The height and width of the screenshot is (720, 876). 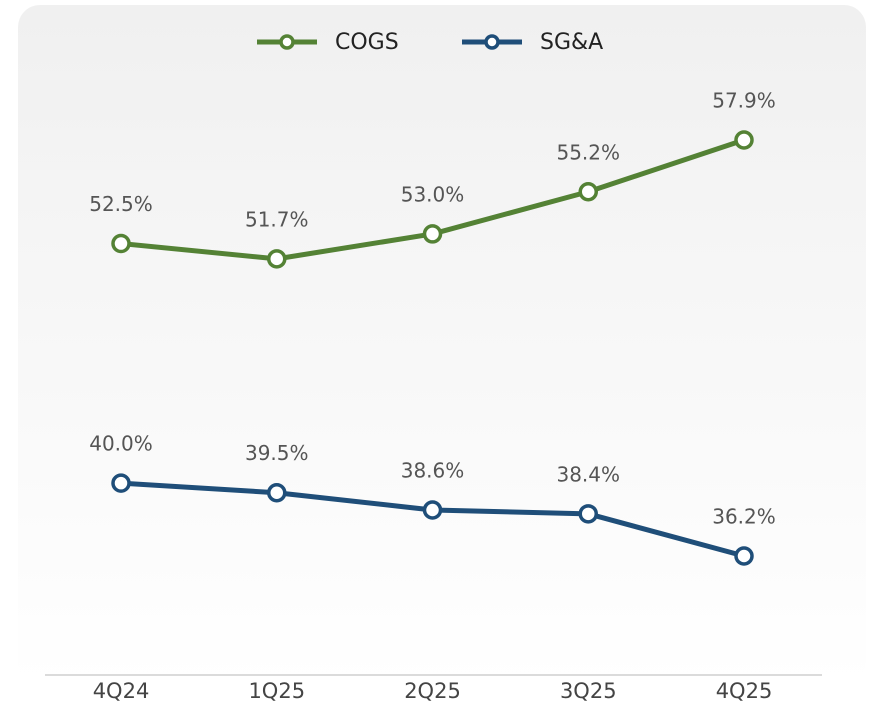 I want to click on x-tick-label: 4Q24, so click(x=121, y=691).